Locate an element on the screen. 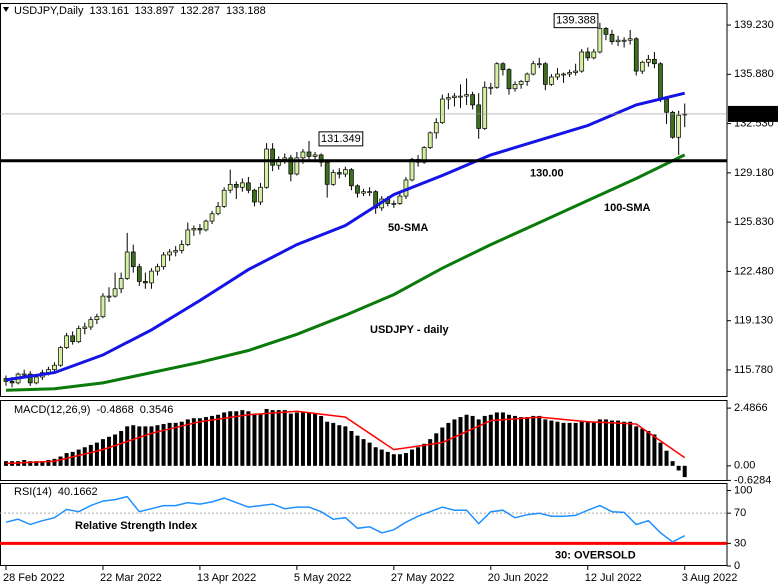  y-tick-label: 70 is located at coordinates (740, 513).